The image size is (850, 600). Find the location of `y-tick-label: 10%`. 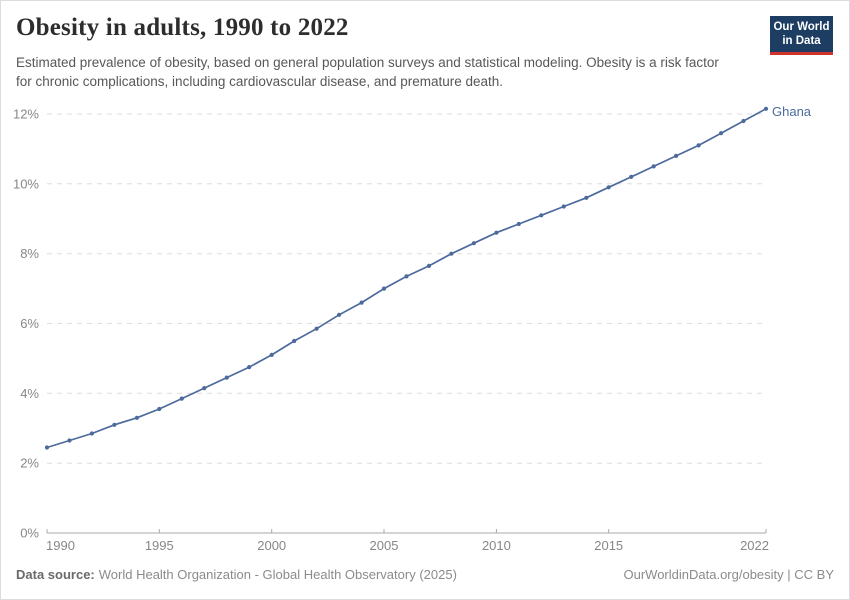

y-tick-label: 10% is located at coordinates (26, 183).